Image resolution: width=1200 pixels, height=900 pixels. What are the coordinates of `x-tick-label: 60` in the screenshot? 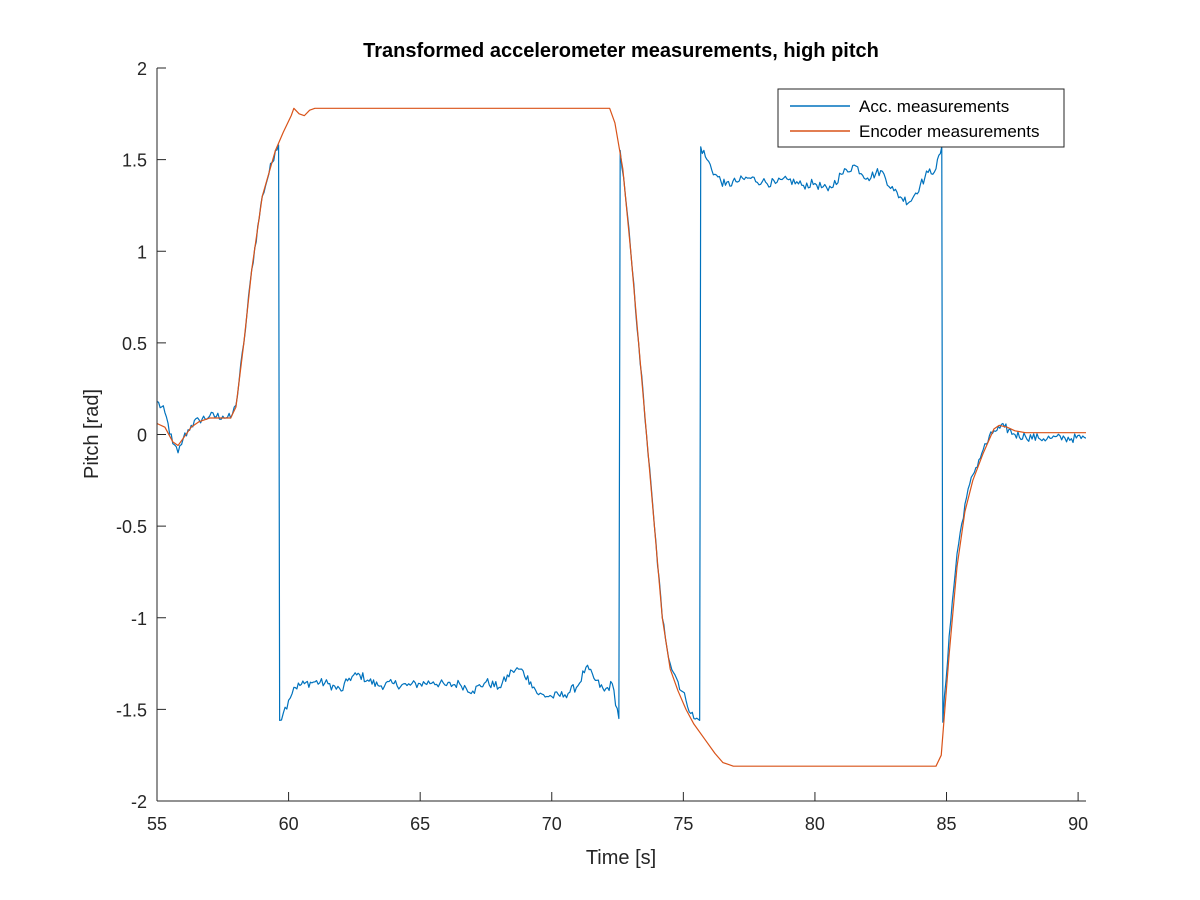 It's located at (289, 824).